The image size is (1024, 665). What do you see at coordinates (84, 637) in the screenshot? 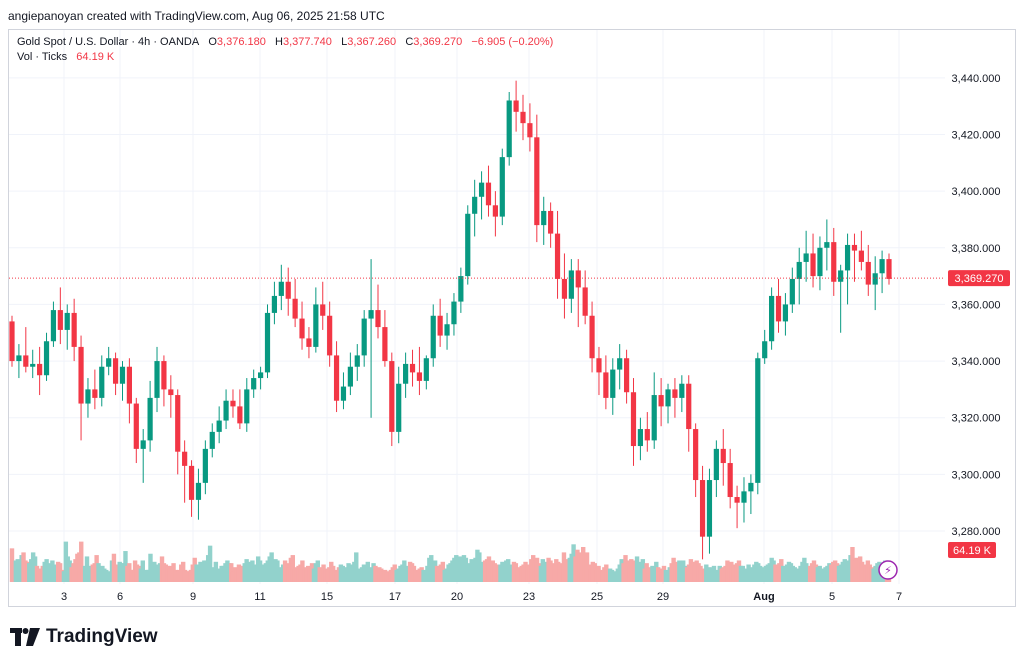
I see `tradingview-logo: TradingView` at bounding box center [84, 637].